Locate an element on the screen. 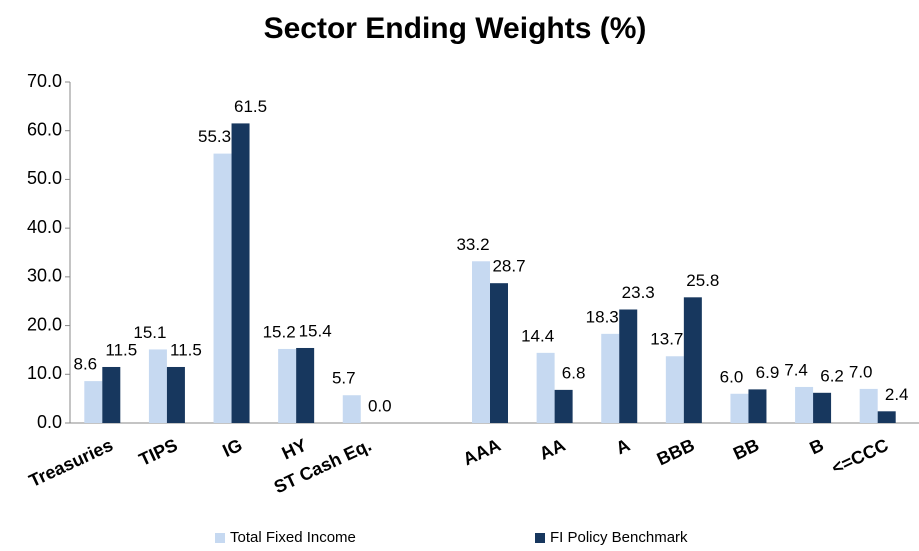 The height and width of the screenshot is (551, 919). y-tick-label: 50.0 is located at coordinates (44, 178).